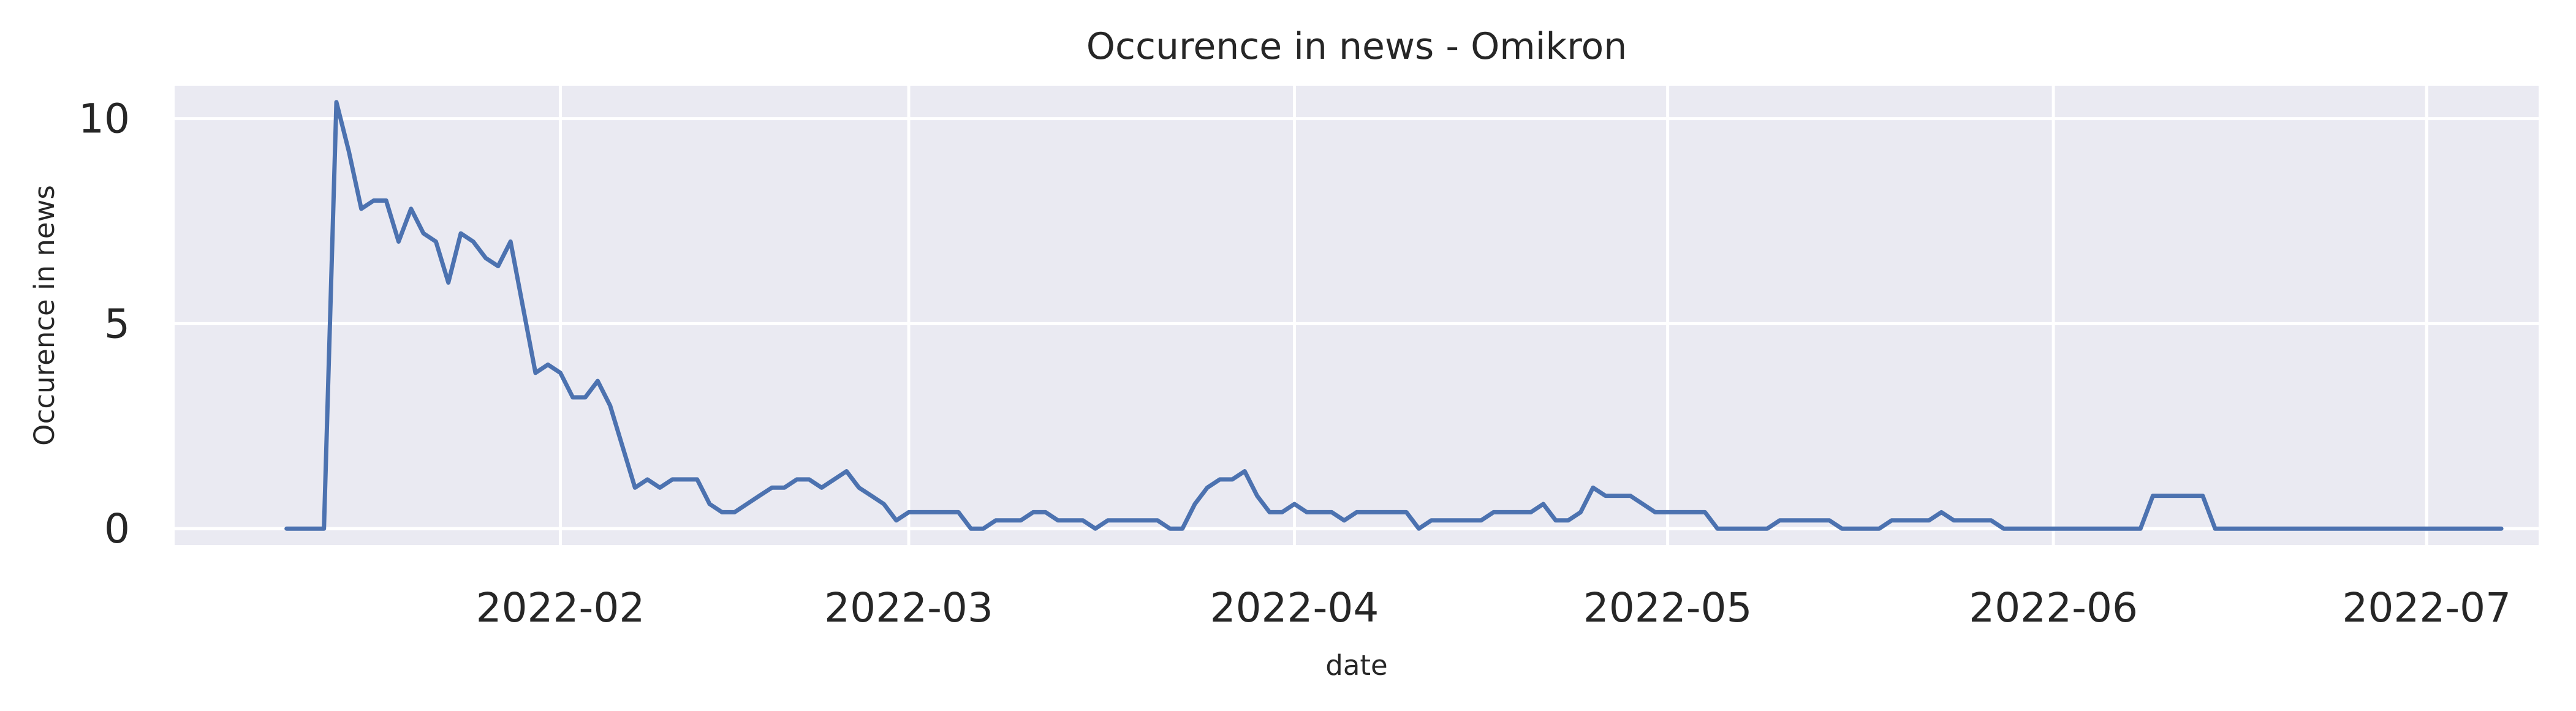 The width and height of the screenshot is (2576, 711). Describe the element at coordinates (1667, 607) in the screenshot. I see `x-tick-label: 2022-05` at that location.